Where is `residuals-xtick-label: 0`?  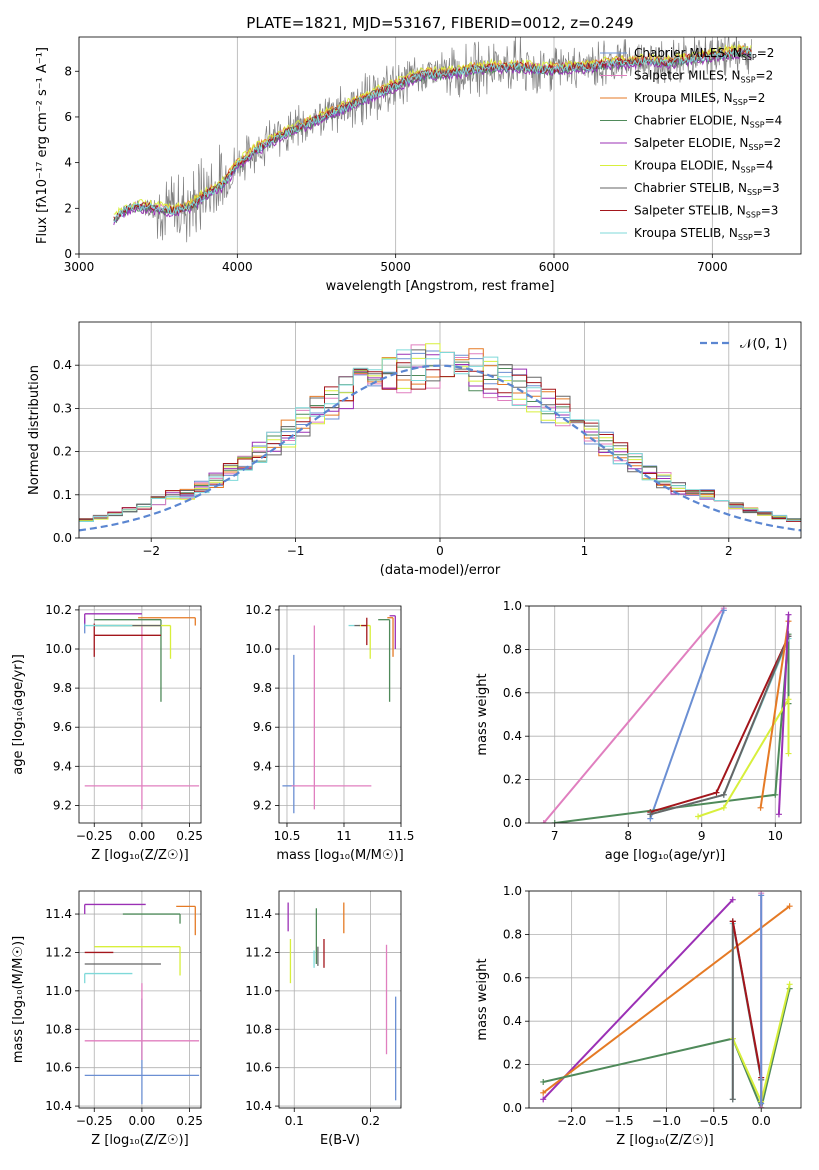
residuals-xtick-label: 0 is located at coordinates (440, 551).